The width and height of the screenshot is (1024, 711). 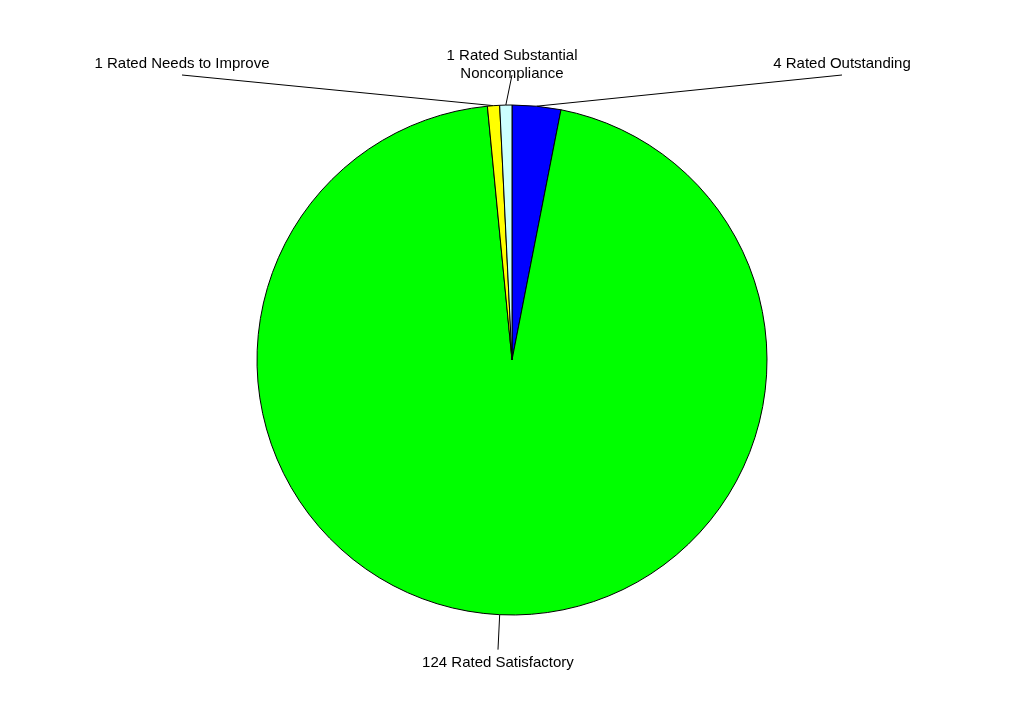 What do you see at coordinates (182, 62) in the screenshot?
I see `slice-label: 1 Rated Needs to Improve` at bounding box center [182, 62].